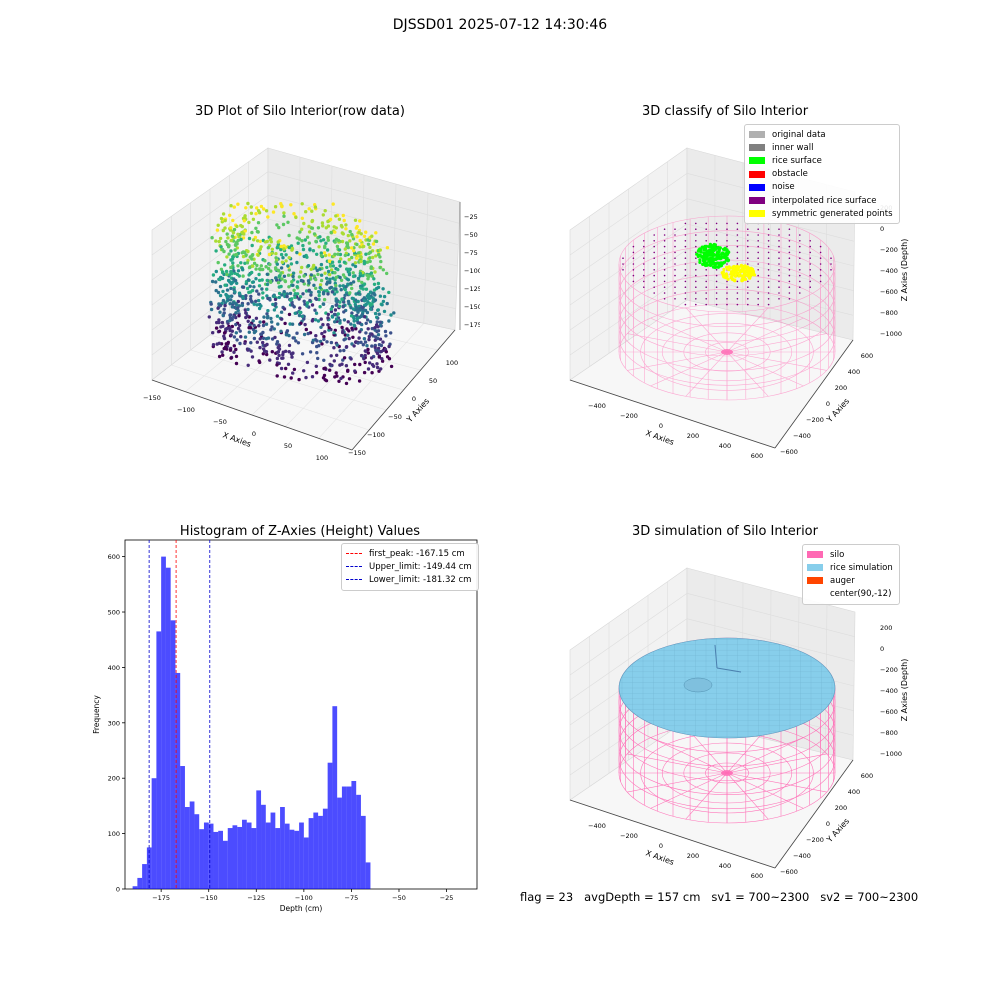 Image resolution: width=1000 pixels, height=1000 pixels. I want to click on y-tick-label: 400, so click(854, 372).